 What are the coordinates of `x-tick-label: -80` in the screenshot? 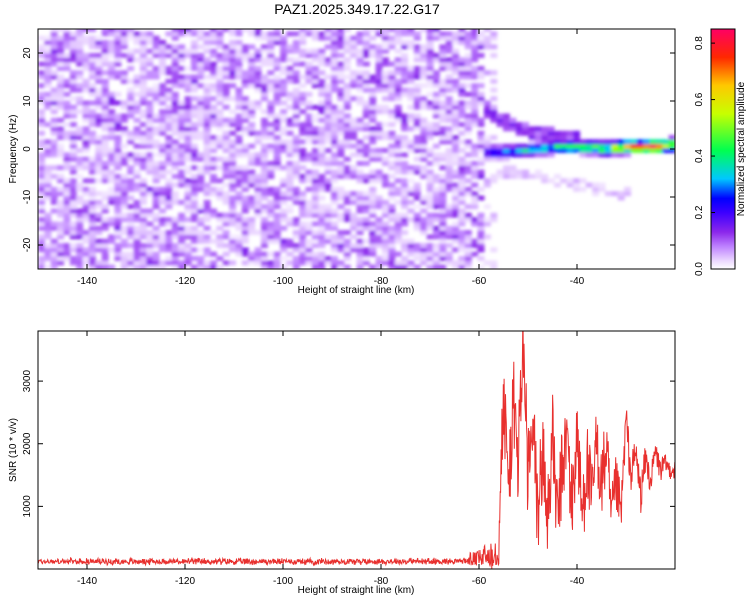 It's located at (381, 281).